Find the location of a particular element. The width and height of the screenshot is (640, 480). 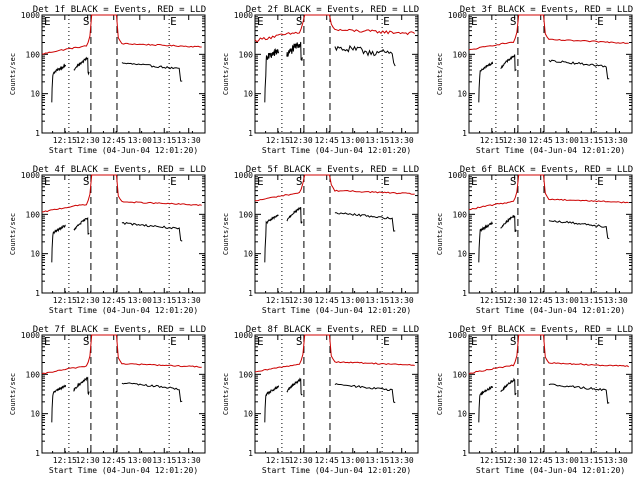

chart-title: Det 7f BLACK = Events, RED = LLD is located at coordinates (119, 330).